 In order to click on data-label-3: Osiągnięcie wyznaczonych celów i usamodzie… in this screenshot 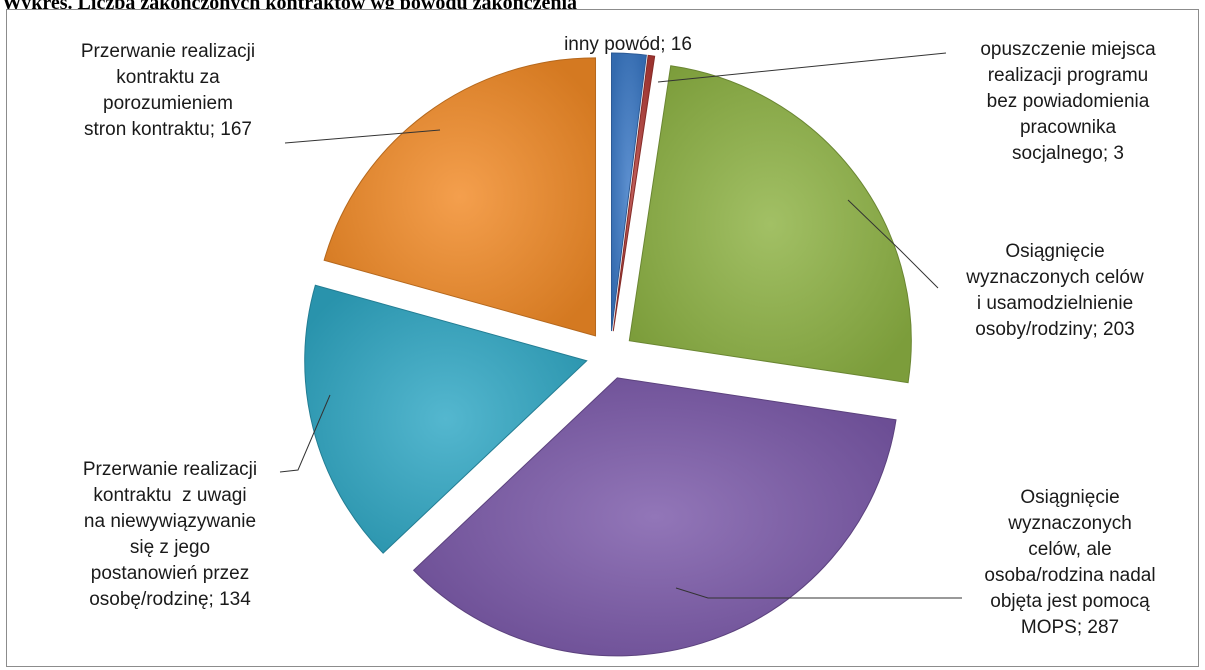, I will do `click(1054, 290)`.